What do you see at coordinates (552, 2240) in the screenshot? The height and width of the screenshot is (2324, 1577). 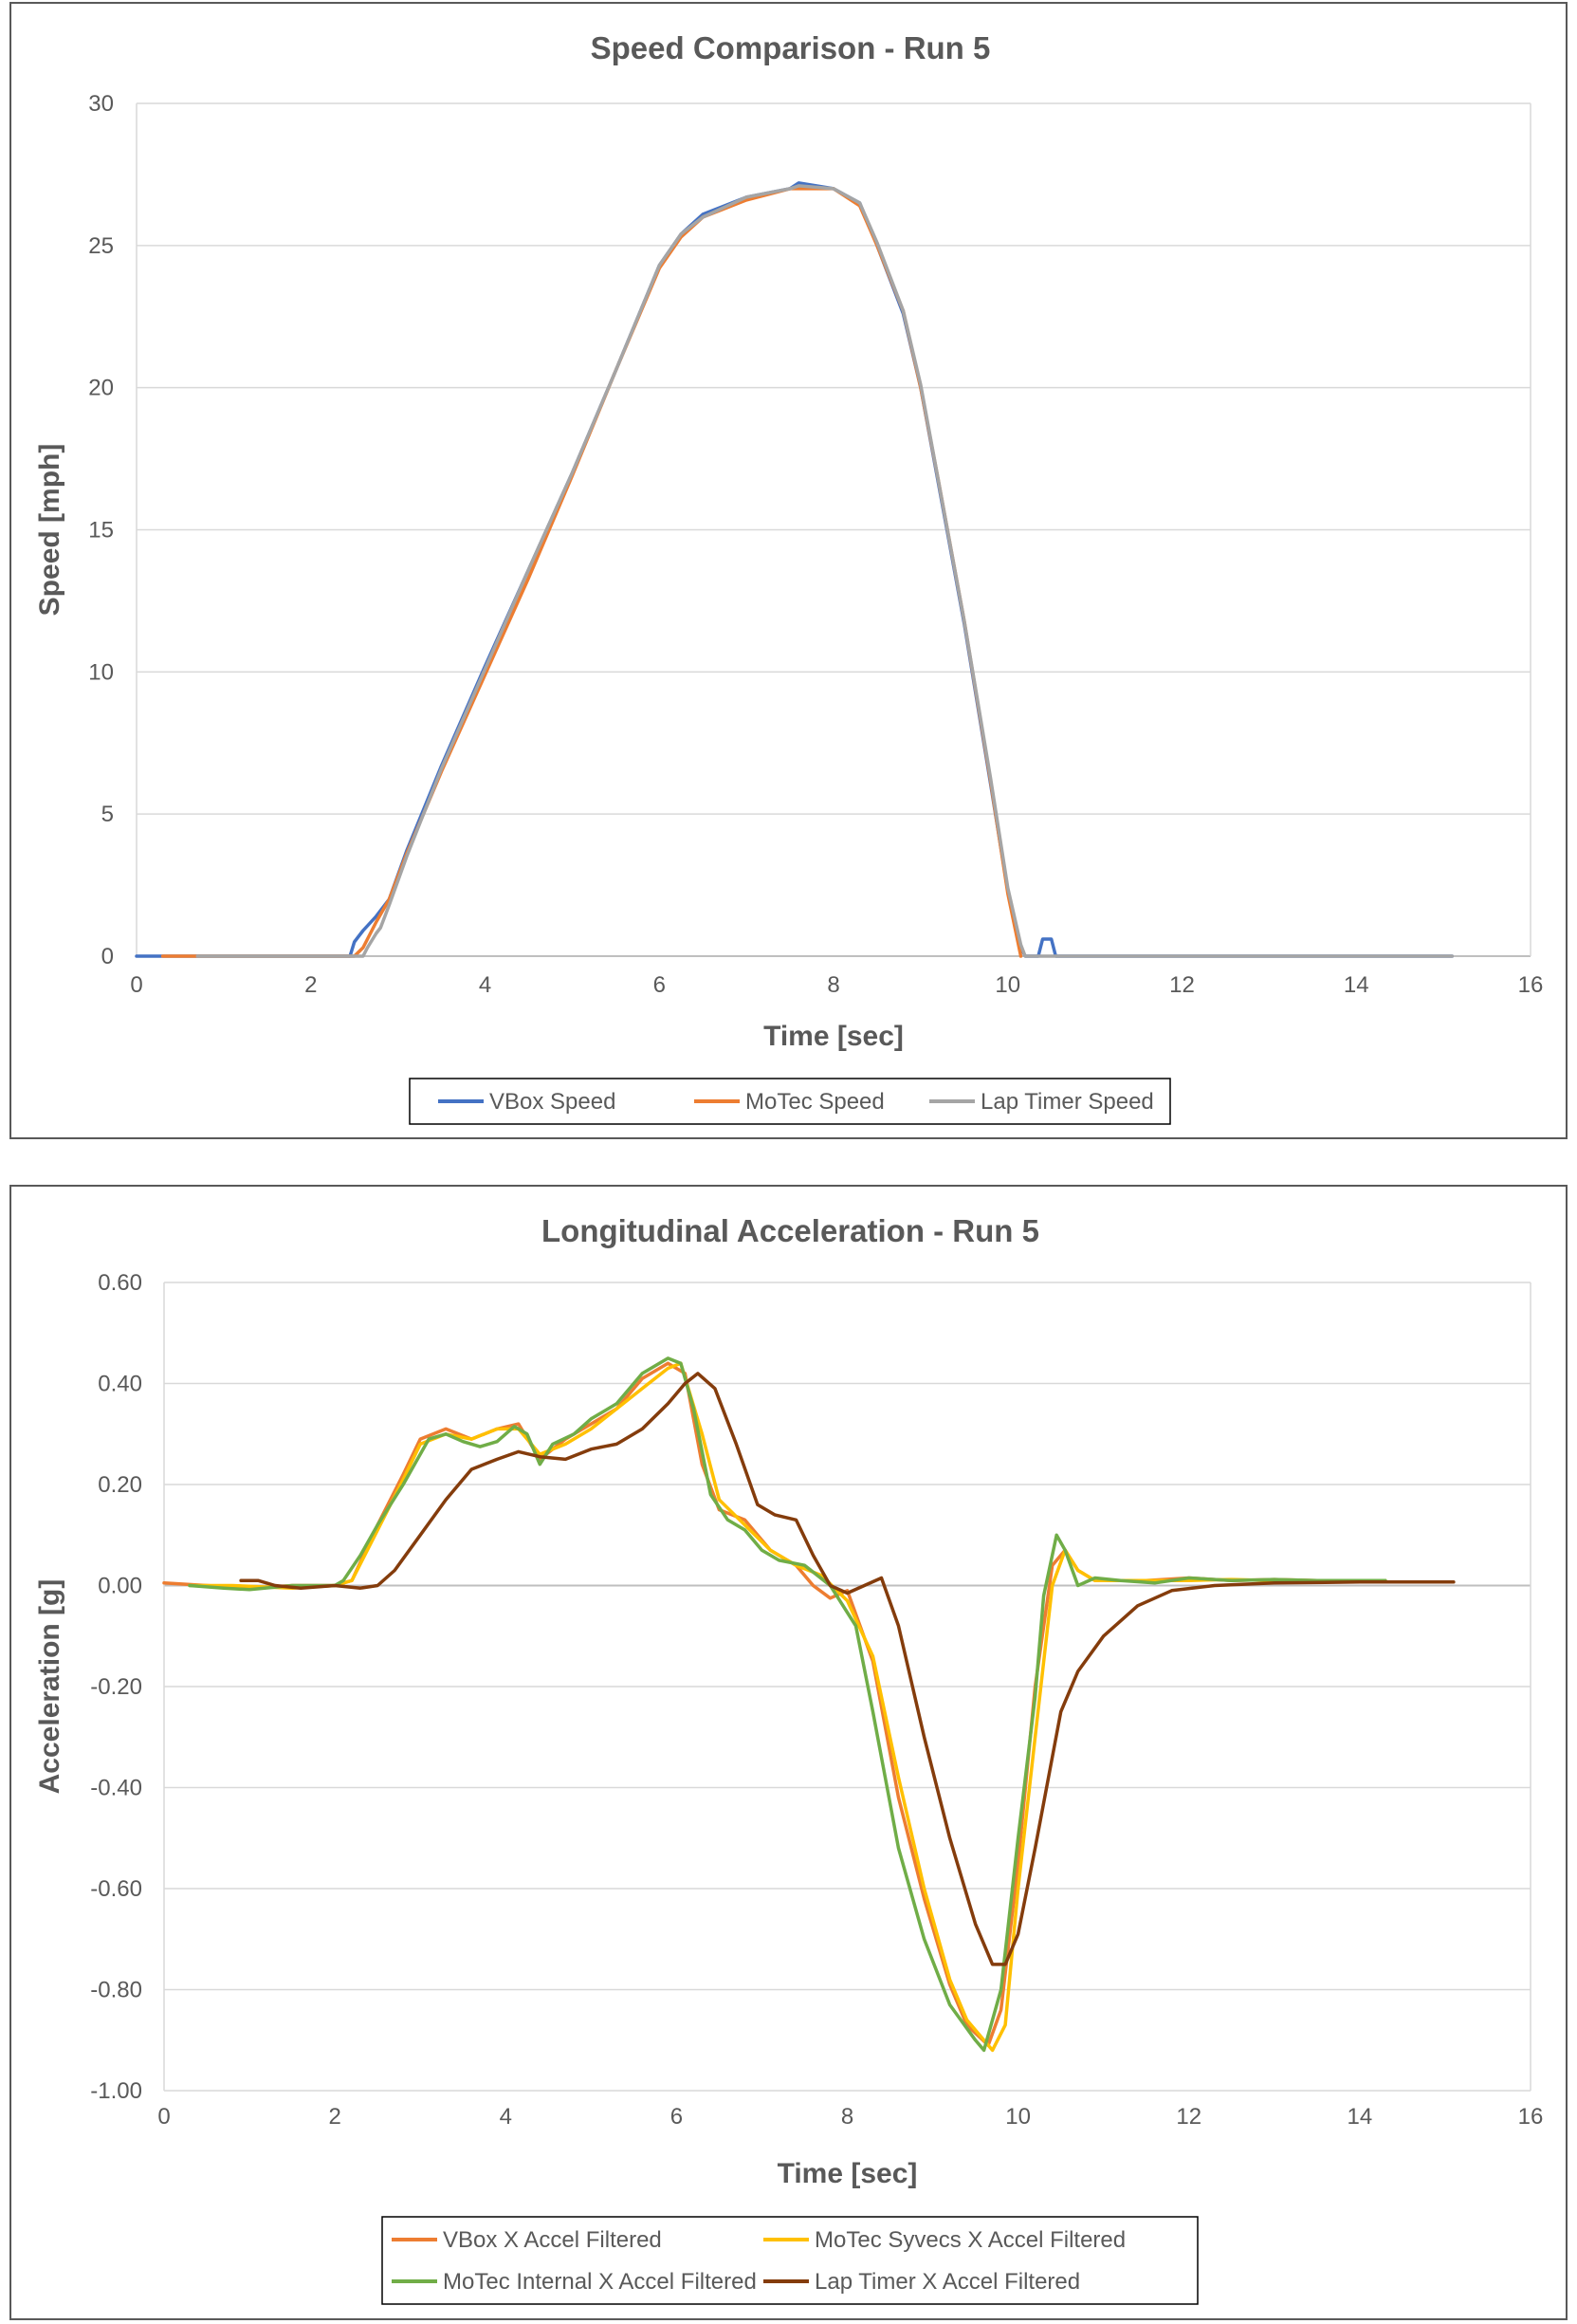 I see `legend-label: VBox X Accel Filtered` at bounding box center [552, 2240].